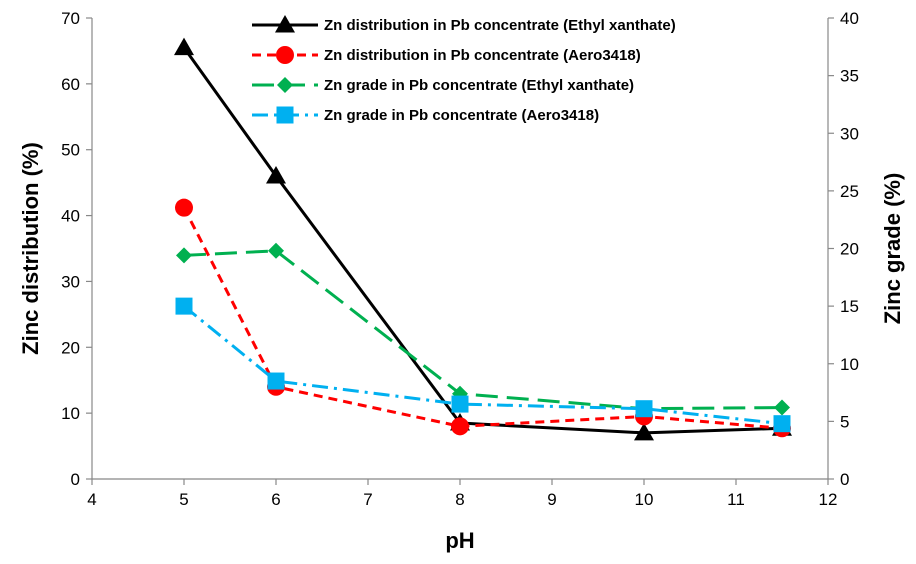 The height and width of the screenshot is (564, 916). I want to click on x-tick-label: 12, so click(828, 499).